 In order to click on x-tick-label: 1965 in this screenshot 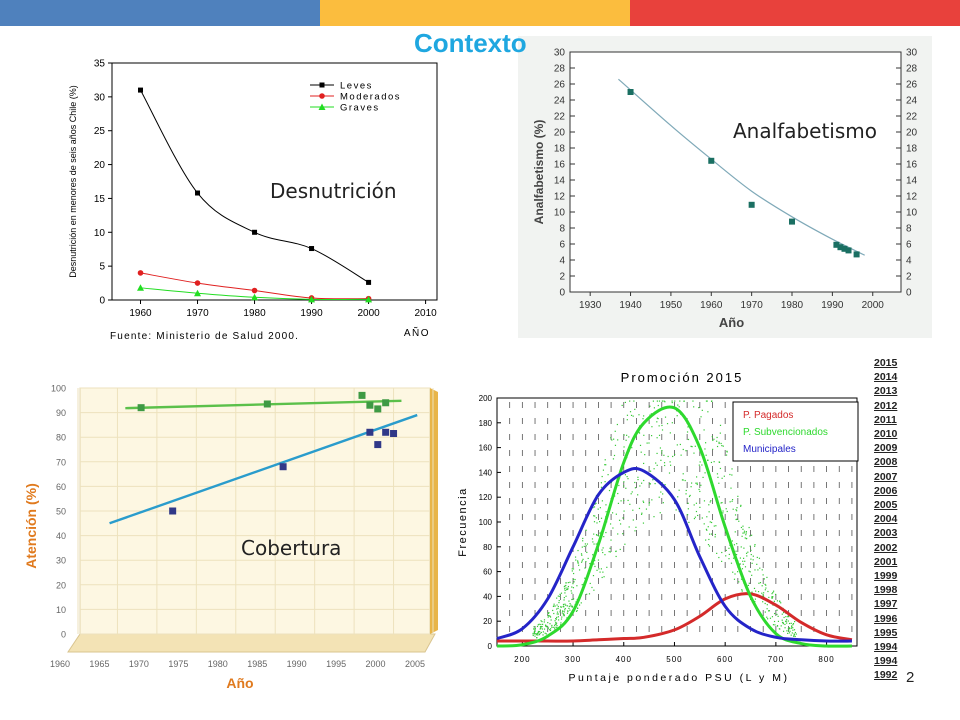, I will do `click(99, 664)`.